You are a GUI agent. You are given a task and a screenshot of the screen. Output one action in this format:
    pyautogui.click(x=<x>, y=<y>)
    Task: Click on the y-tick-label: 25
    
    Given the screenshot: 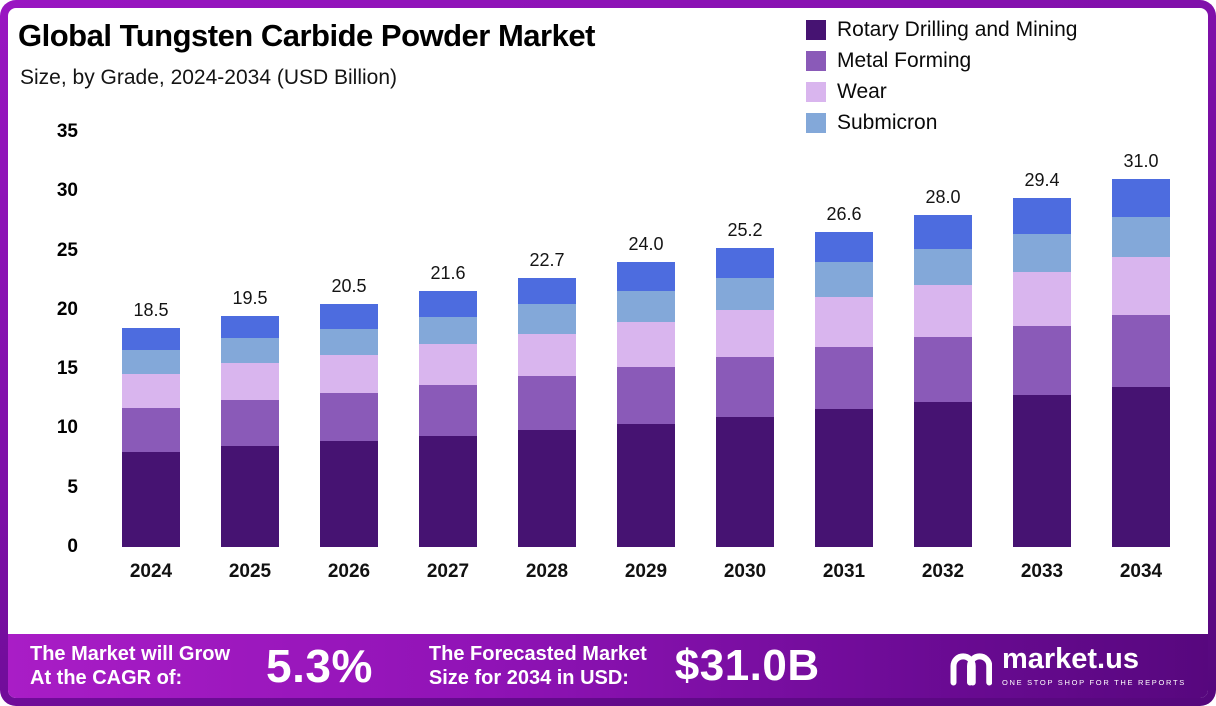 What is the action you would take?
    pyautogui.click(x=67, y=250)
    